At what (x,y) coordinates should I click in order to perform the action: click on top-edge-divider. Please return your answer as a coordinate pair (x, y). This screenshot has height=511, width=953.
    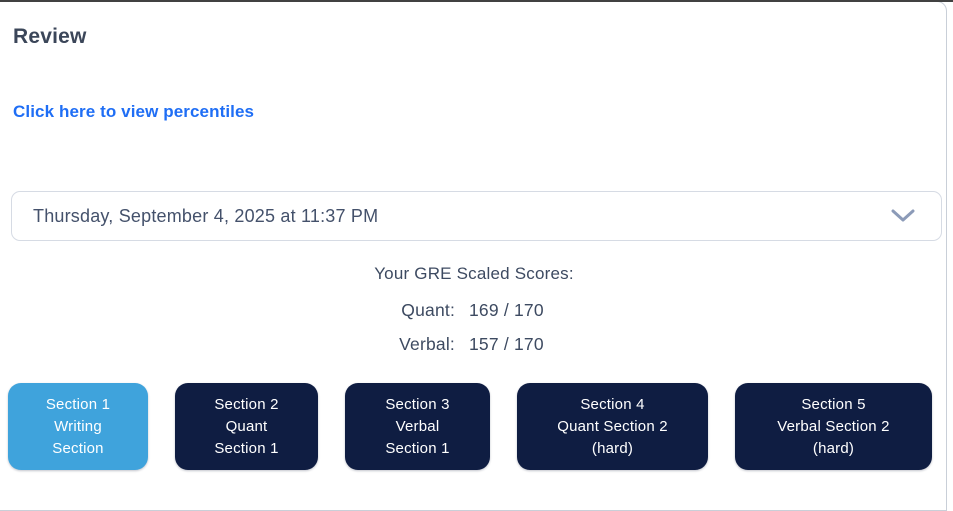
    Looking at the image, I should click on (476, 1).